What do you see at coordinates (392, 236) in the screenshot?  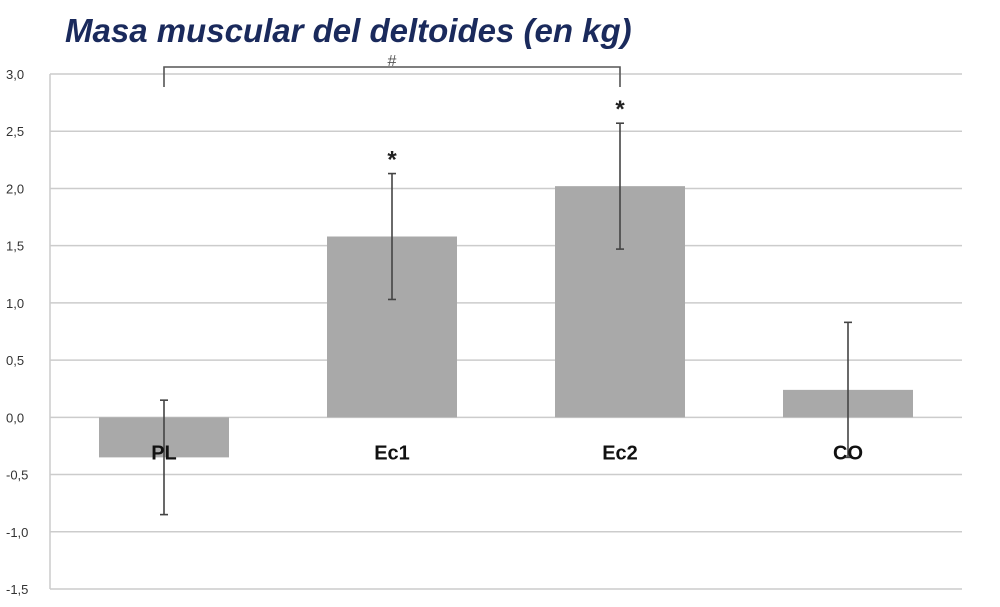 I see `error-bar-ec1` at bounding box center [392, 236].